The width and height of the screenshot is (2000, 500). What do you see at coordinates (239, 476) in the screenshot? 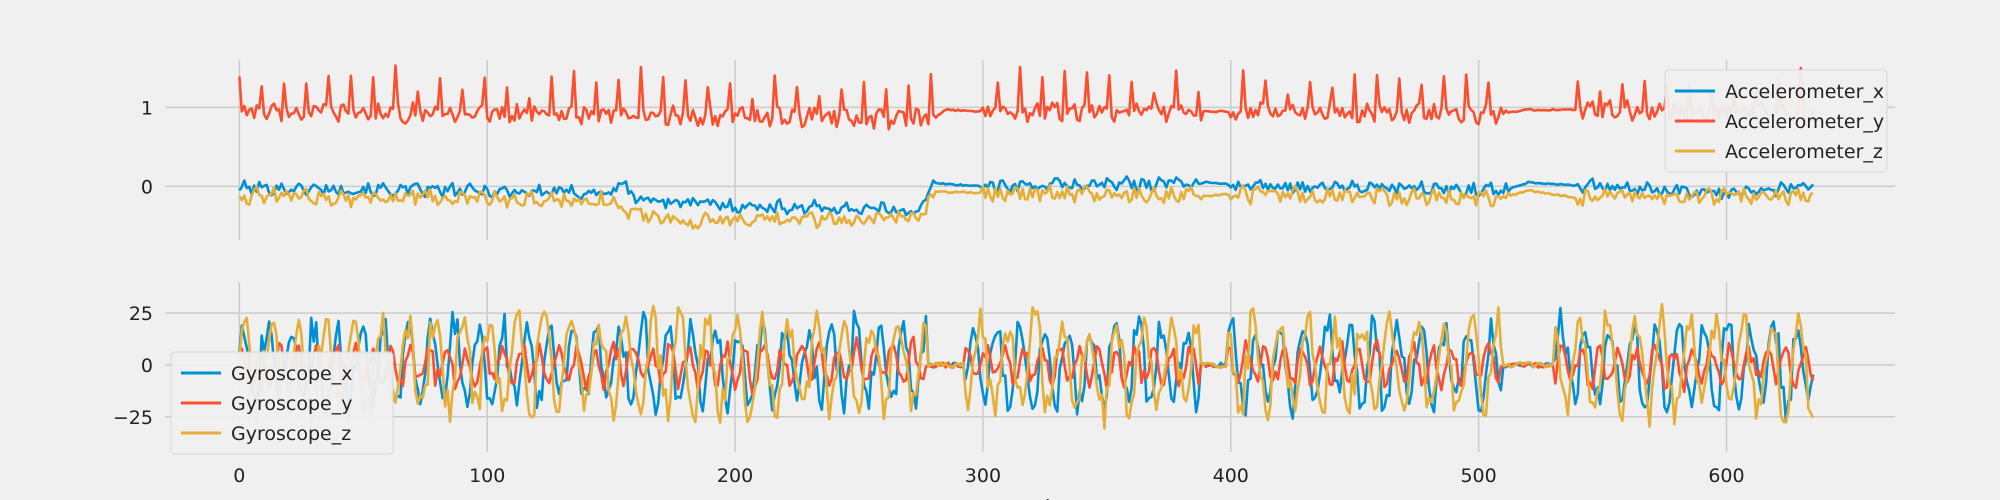
I see `x-tick-label: 0` at bounding box center [239, 476].